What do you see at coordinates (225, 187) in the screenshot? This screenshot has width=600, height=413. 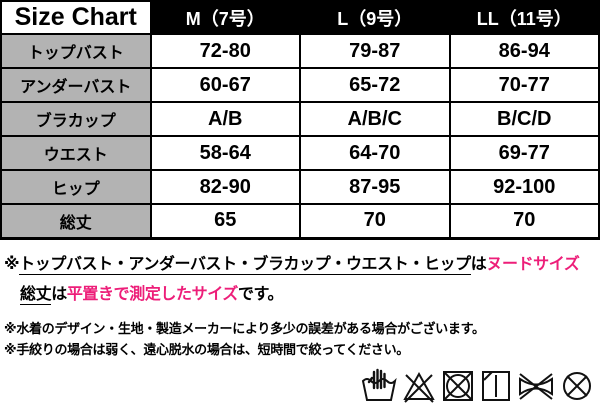 I see `cell-value: 82-90` at bounding box center [225, 187].